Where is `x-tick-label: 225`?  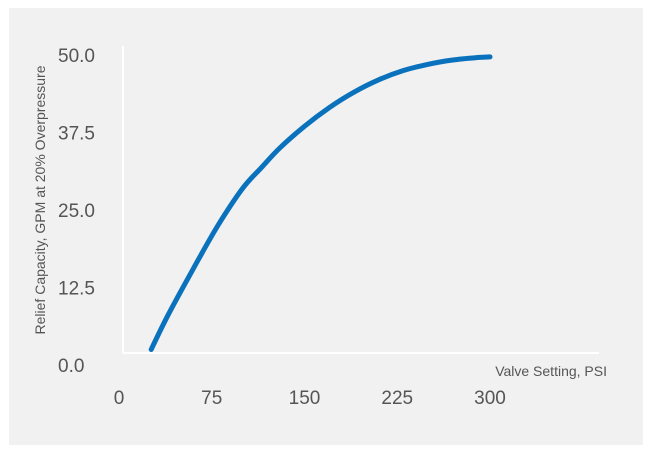 x-tick-label: 225 is located at coordinates (397, 398).